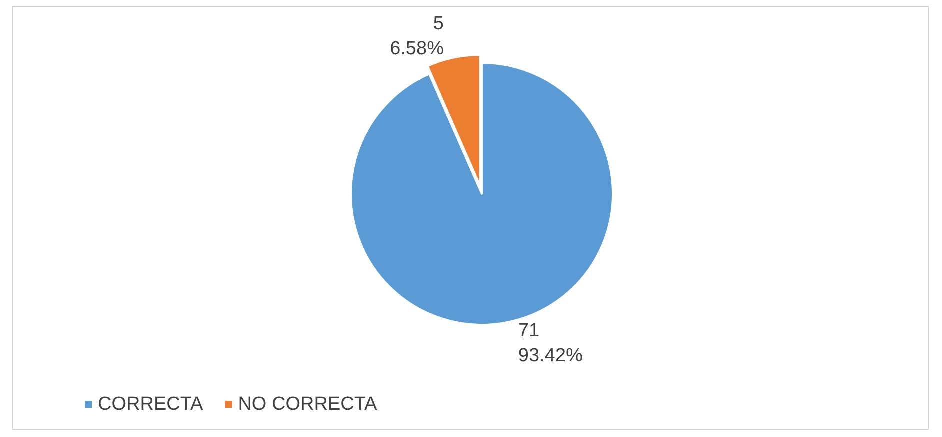 This screenshot has height=437, width=942. I want to click on legend-label: CORRECTA, so click(151, 404).